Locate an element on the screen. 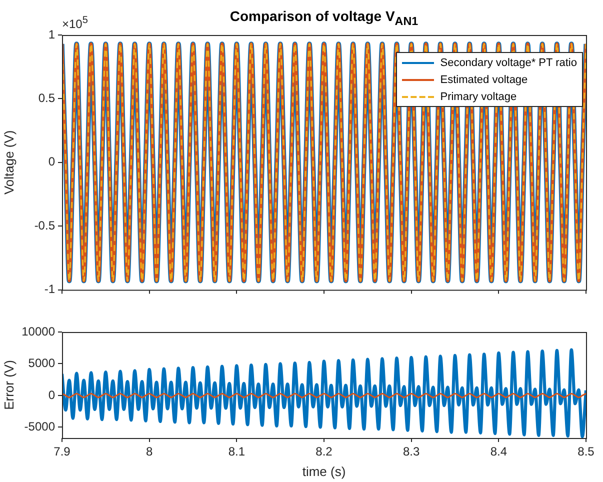  y-tick-label: -5000 is located at coordinates (40, 427).